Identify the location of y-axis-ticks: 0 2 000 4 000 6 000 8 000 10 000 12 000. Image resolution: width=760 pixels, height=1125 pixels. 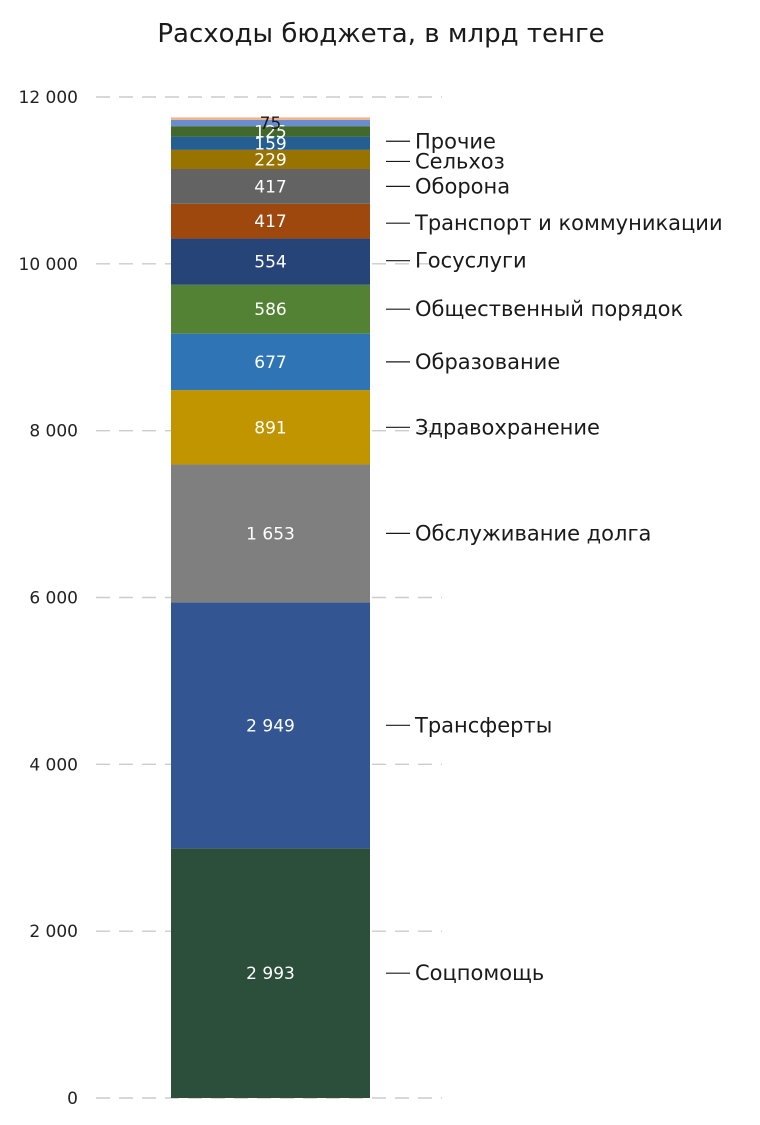
(48, 598).